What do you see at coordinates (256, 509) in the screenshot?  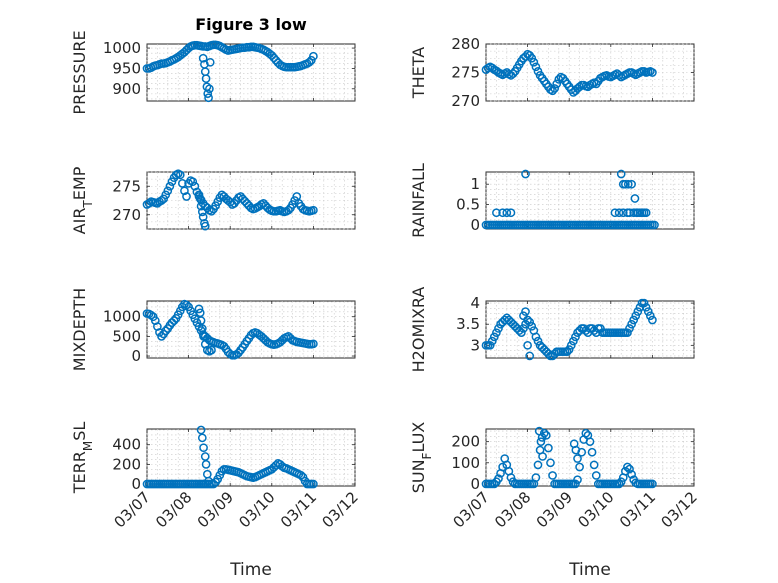 I see `xtick-label-terrmsl: 03/10` at bounding box center [256, 509].